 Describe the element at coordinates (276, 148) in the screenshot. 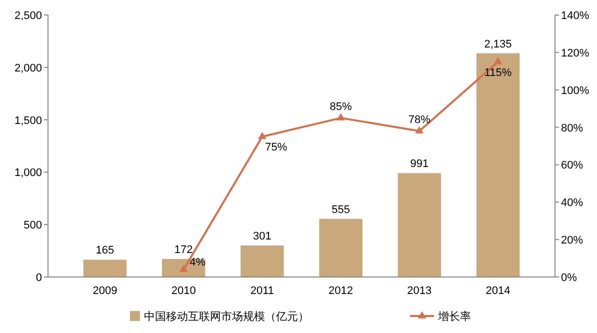

I see `data-label: 75%` at that location.